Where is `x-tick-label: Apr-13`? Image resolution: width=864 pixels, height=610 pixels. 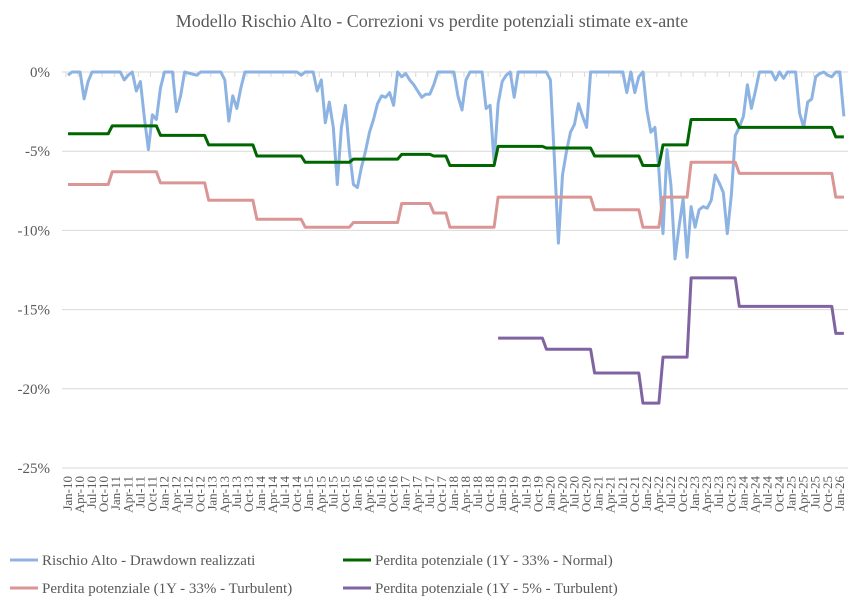 x-tick-label: Apr-13 is located at coordinates (224, 494).